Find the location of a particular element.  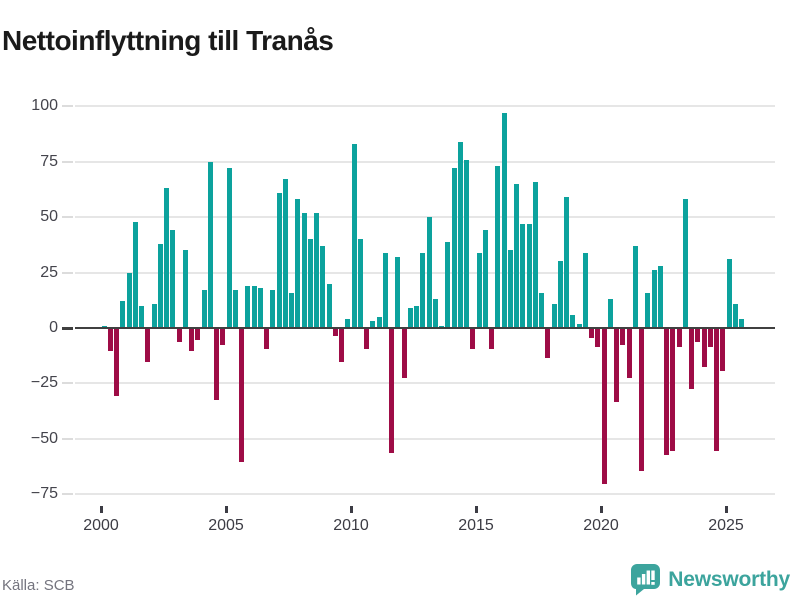

bar-2004q4 is located at coordinates (223, 337).